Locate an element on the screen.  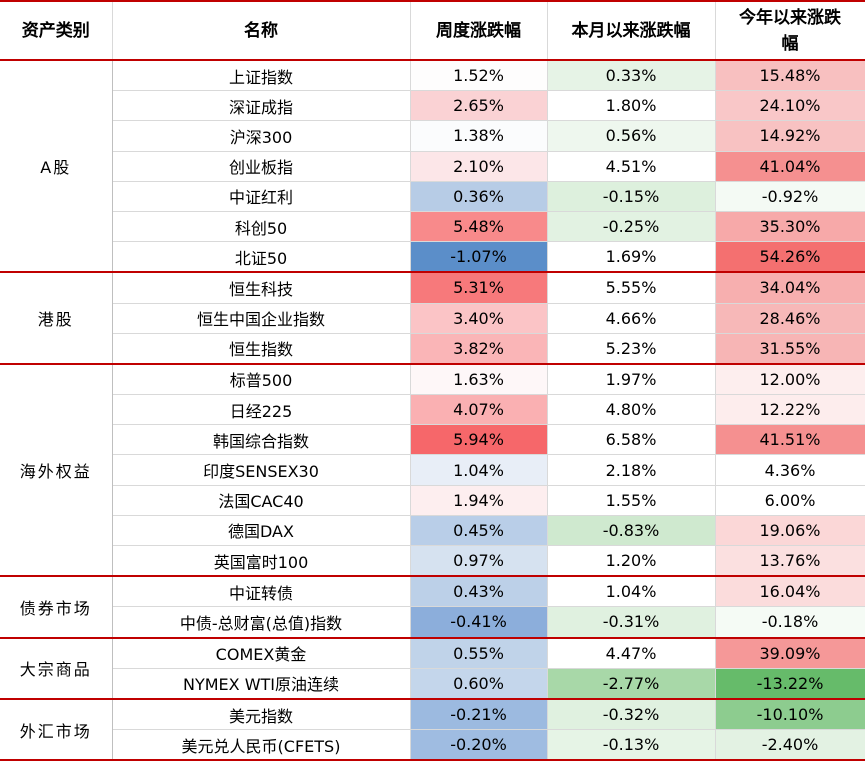
weekly-change-cell: 5.31% is located at coordinates (479, 288).